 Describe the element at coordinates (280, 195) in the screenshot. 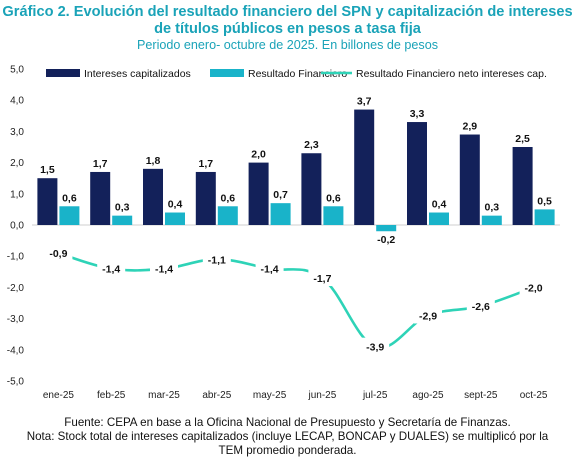

I see `bar-resultado-label: 0,7` at that location.